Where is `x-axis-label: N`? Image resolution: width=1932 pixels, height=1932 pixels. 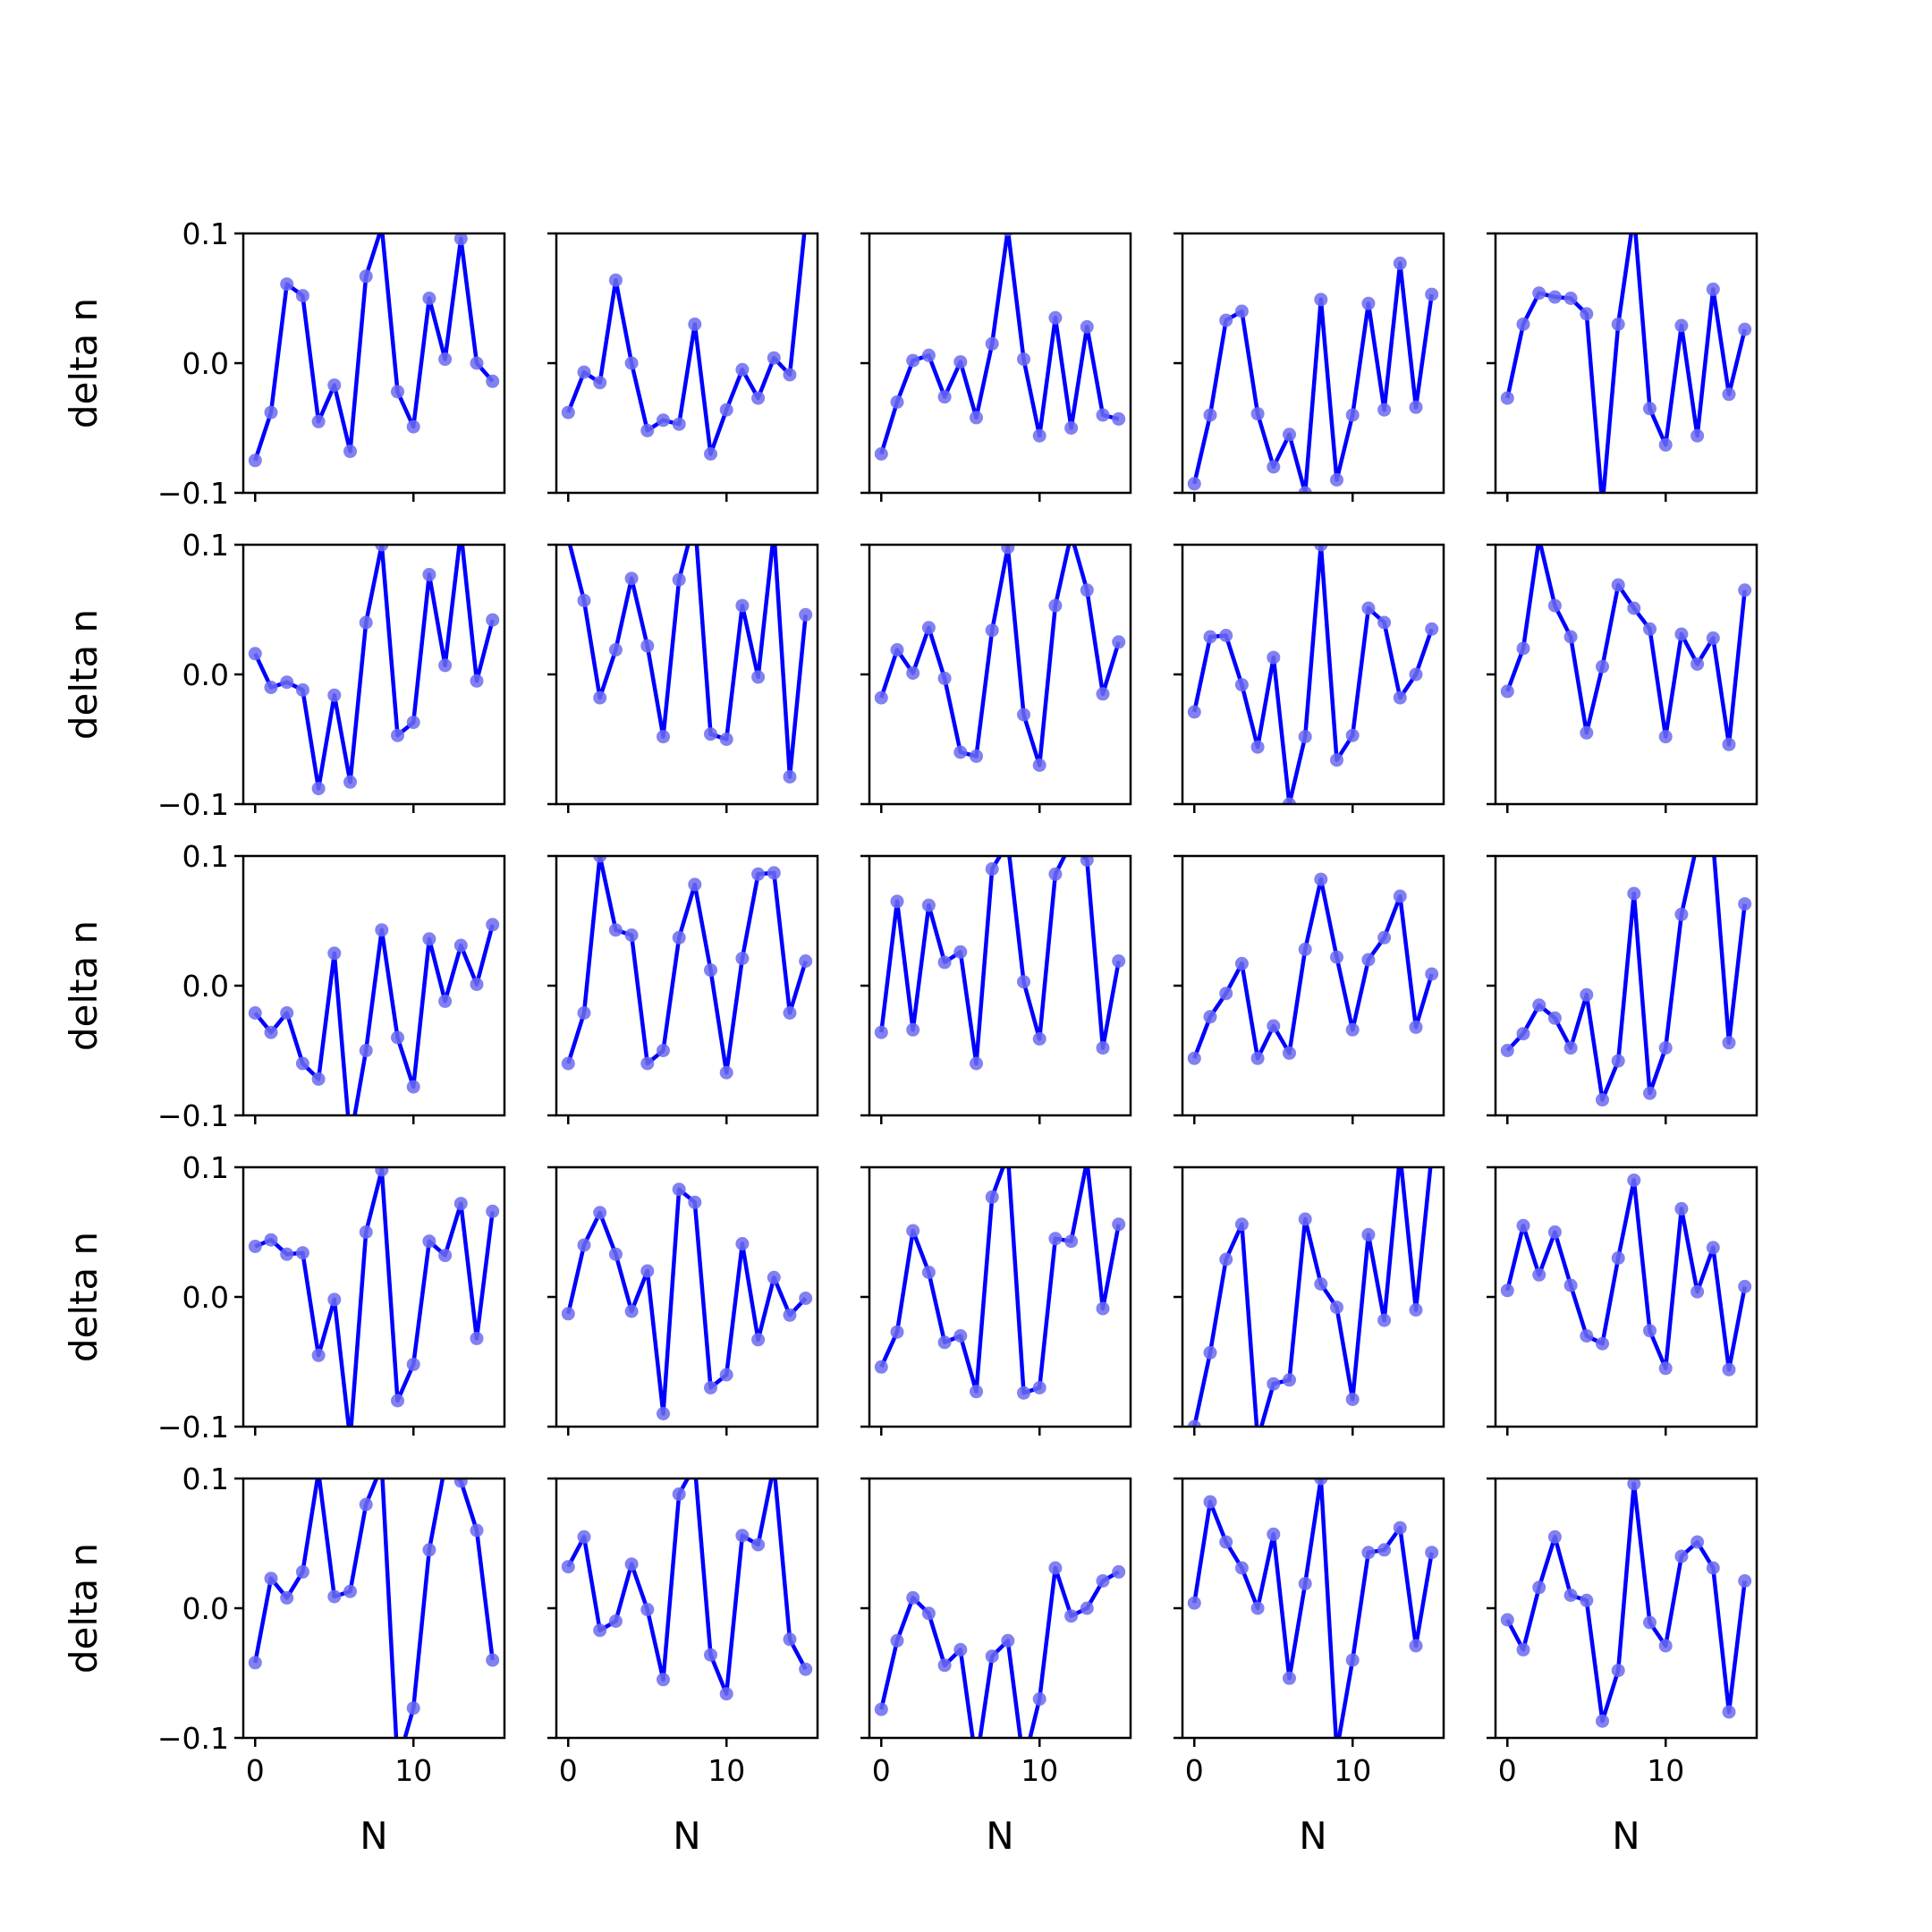 x-axis-label: N is located at coordinates (686, 1836).